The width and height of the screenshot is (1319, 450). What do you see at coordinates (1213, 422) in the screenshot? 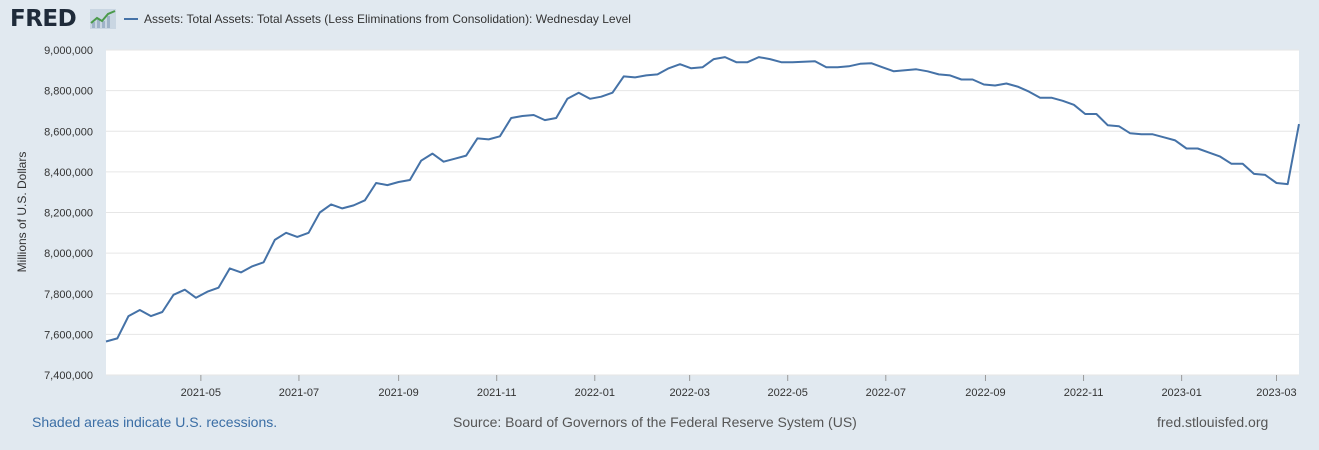
I see `site-link: fred.stlouisfed.org` at bounding box center [1213, 422].